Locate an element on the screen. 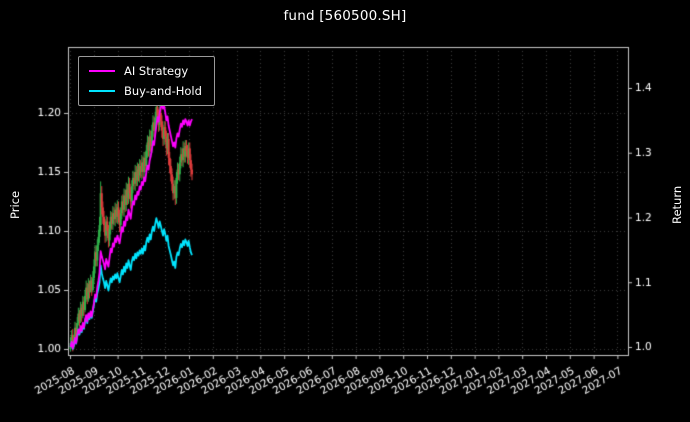 This screenshot has height=422, width=690. legend-item-ai-strategy: AI Strategy is located at coordinates (145, 71).